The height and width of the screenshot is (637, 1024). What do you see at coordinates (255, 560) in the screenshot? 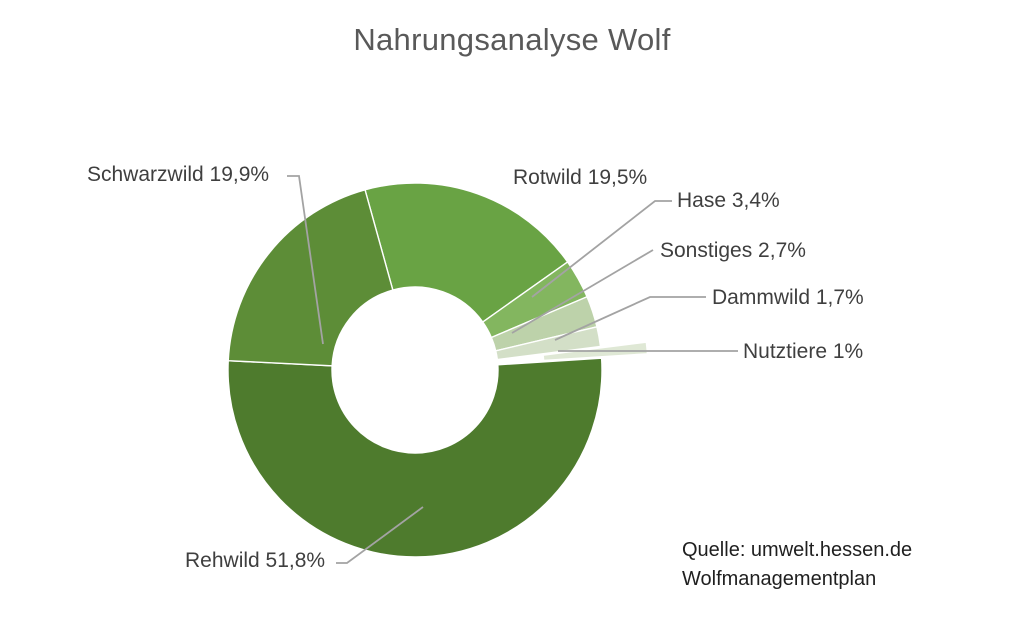
I see `slice-label-rehwild: Rehwild 51,8%` at bounding box center [255, 560].